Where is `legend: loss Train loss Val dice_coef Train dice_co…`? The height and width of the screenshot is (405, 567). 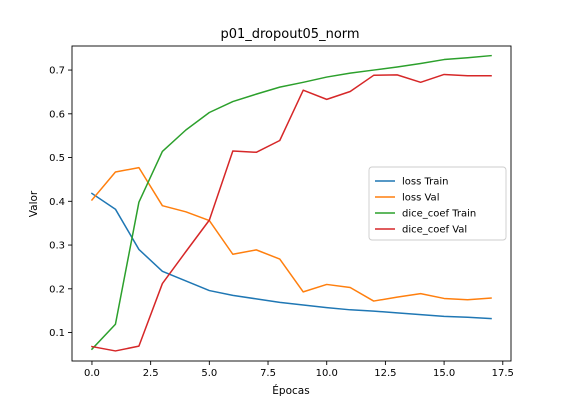
legend: loss Train loss Val dice_coef Train dice_co… is located at coordinates (437, 203).